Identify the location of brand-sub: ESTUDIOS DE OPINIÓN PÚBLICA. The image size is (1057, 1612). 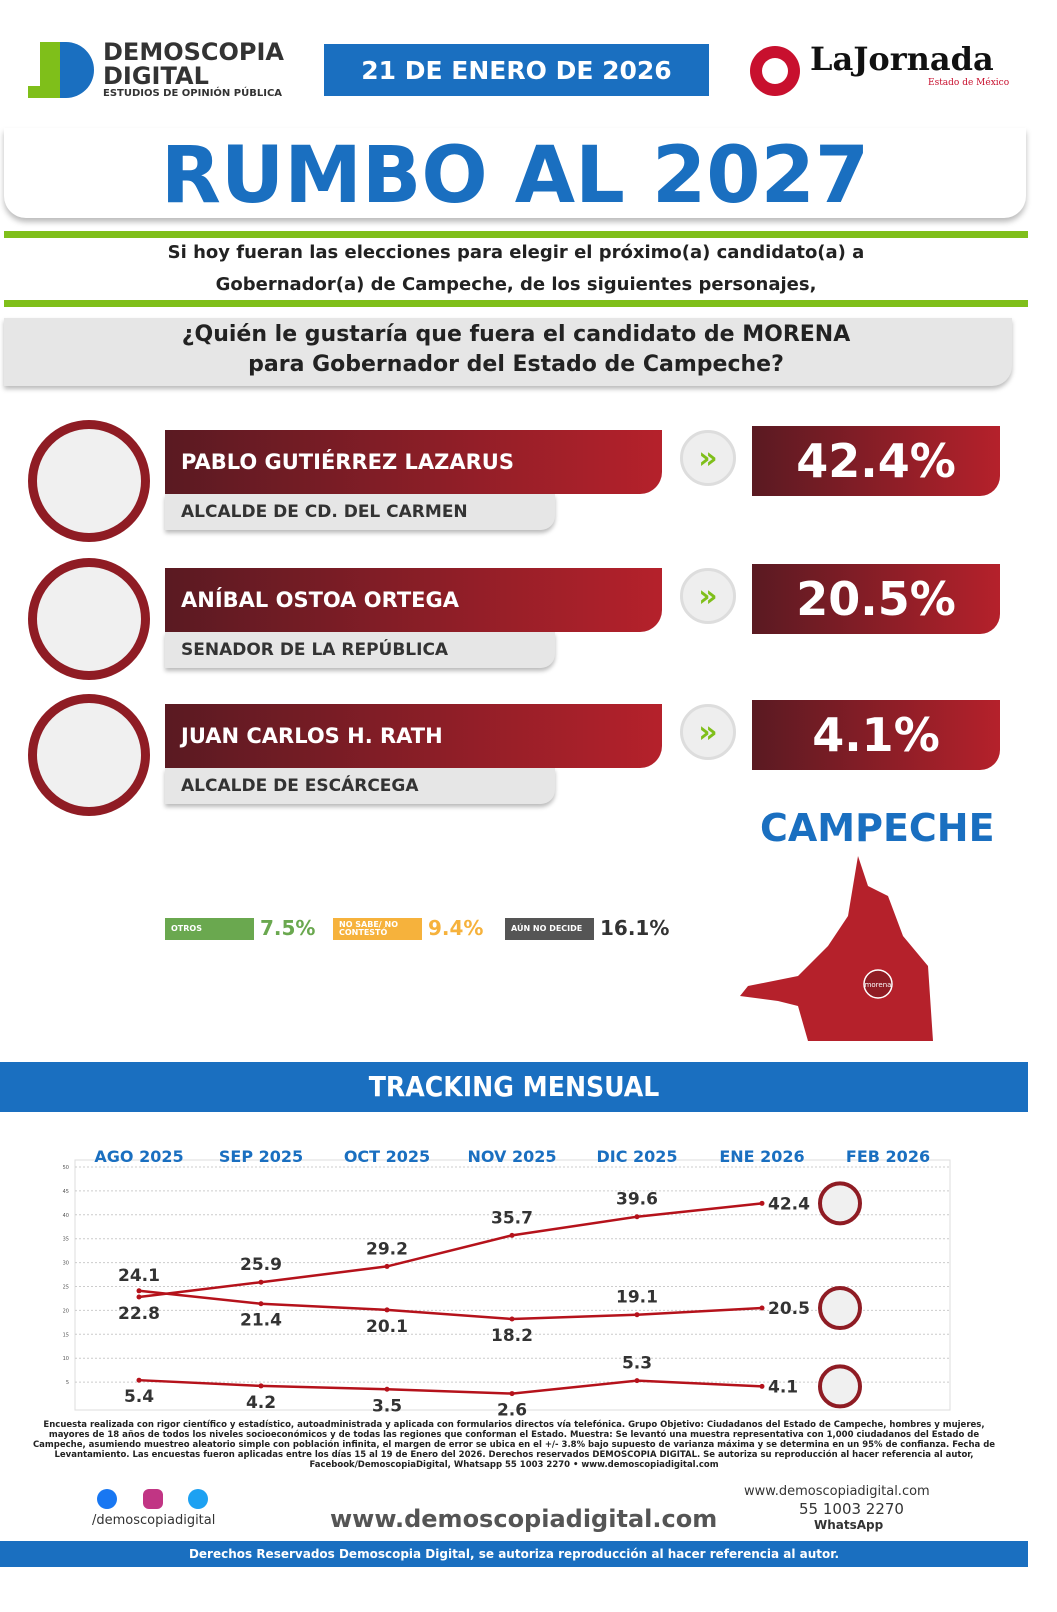
(193, 93).